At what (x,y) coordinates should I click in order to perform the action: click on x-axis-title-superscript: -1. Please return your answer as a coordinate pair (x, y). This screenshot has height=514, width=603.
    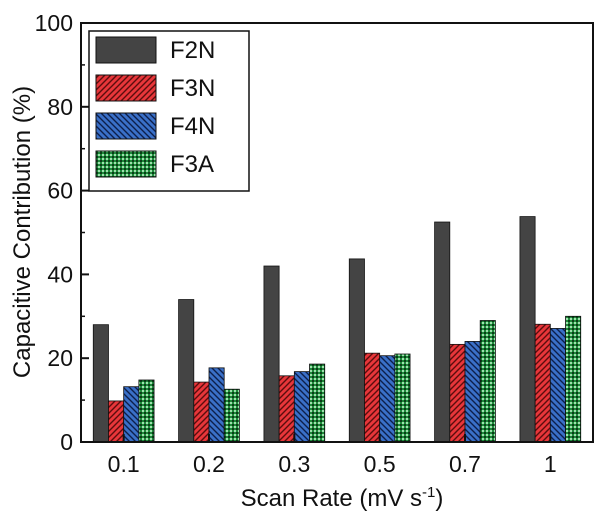
    Looking at the image, I should click on (428, 492).